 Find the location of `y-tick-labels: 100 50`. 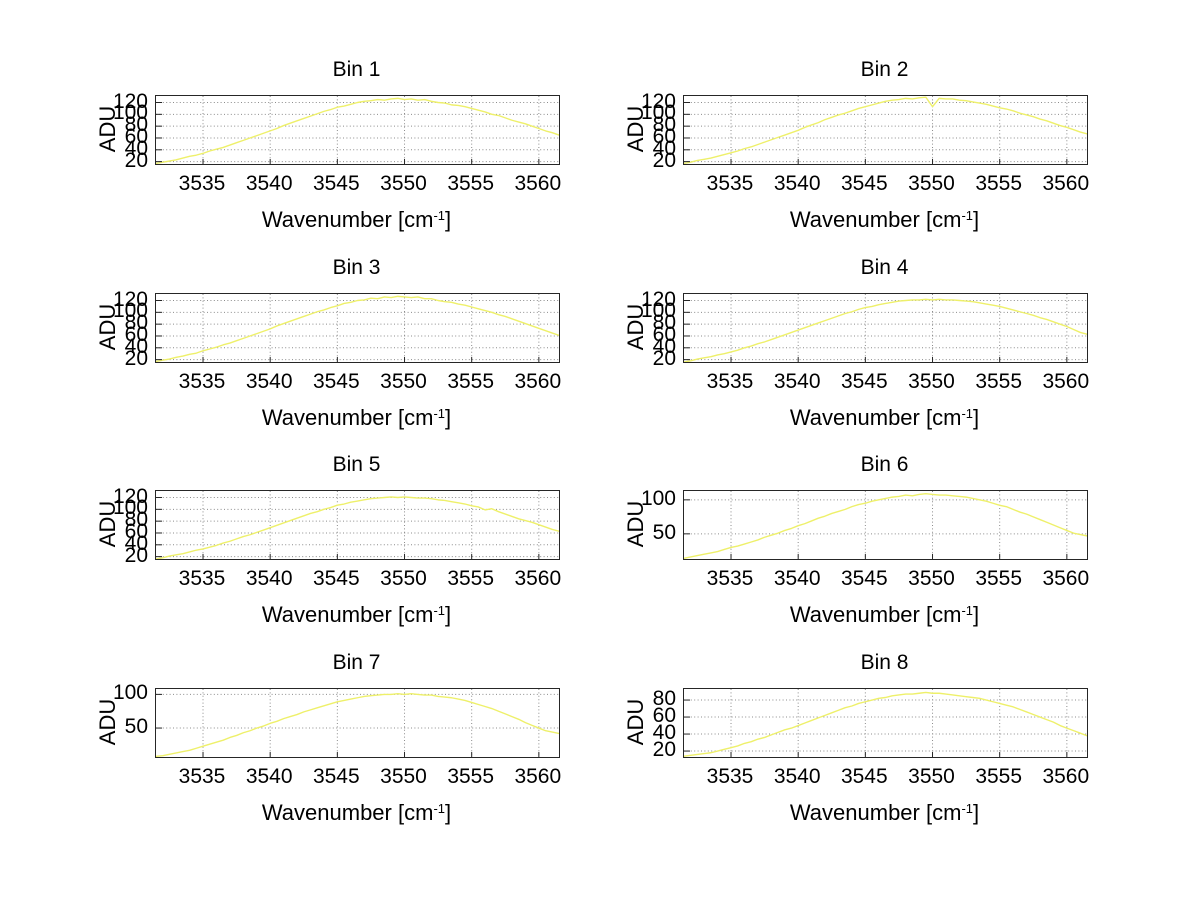

y-tick-labels: 100 50 is located at coordinates (86, 719).